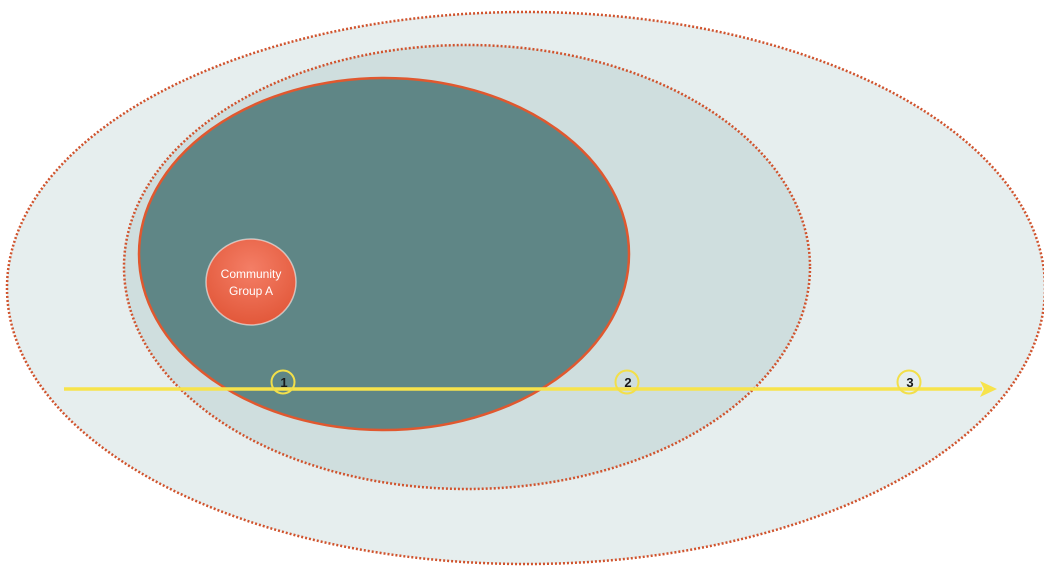 Image resolution: width=1044 pixels, height=567 pixels. I want to click on marker-2: 2, so click(627, 382).